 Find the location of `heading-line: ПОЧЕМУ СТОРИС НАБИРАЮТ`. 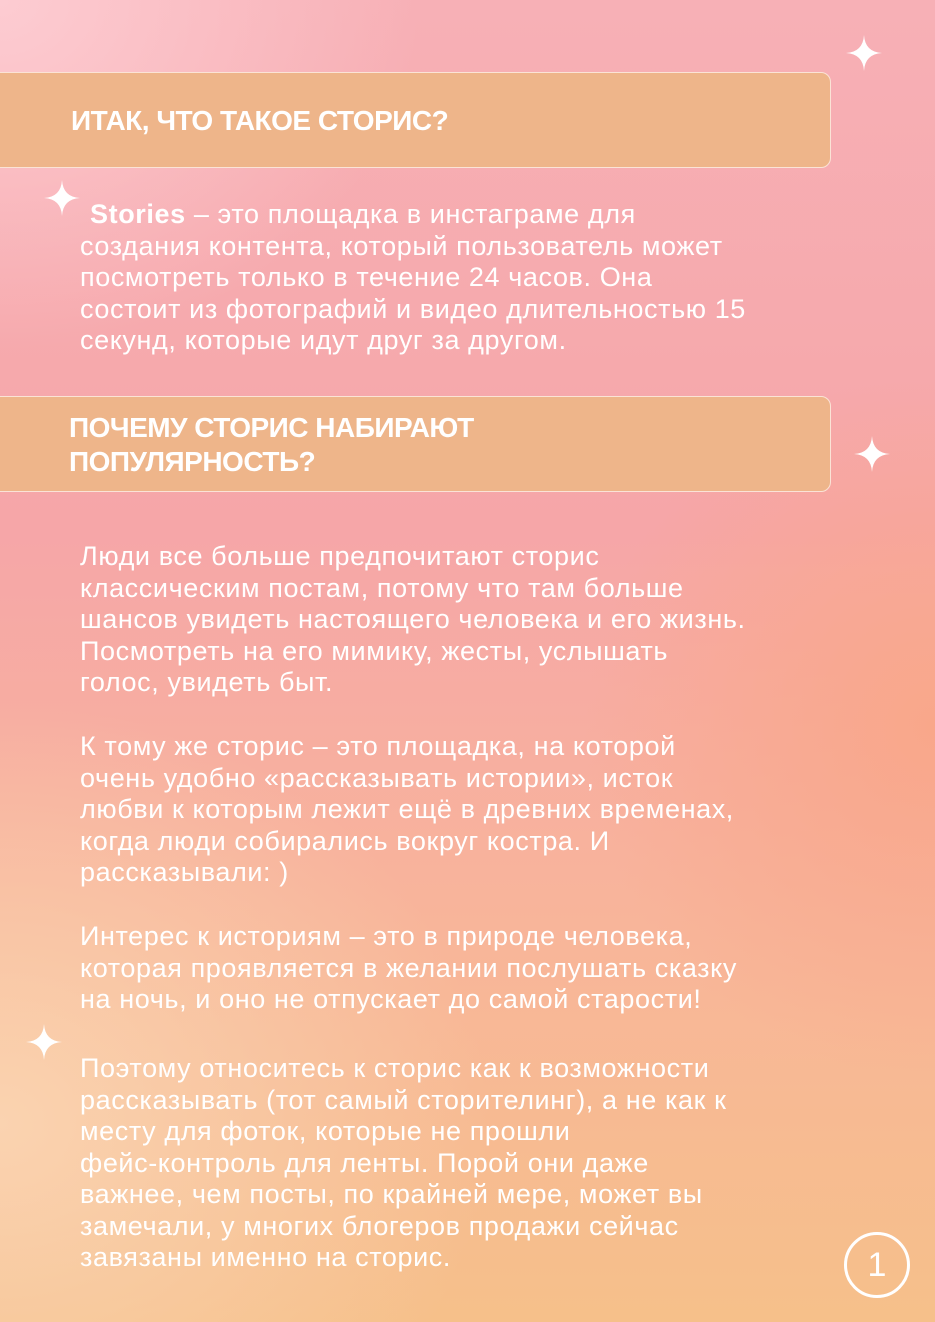

heading-line: ПОЧЕМУ СТОРИС НАБИРАЮТ is located at coordinates (271, 427).